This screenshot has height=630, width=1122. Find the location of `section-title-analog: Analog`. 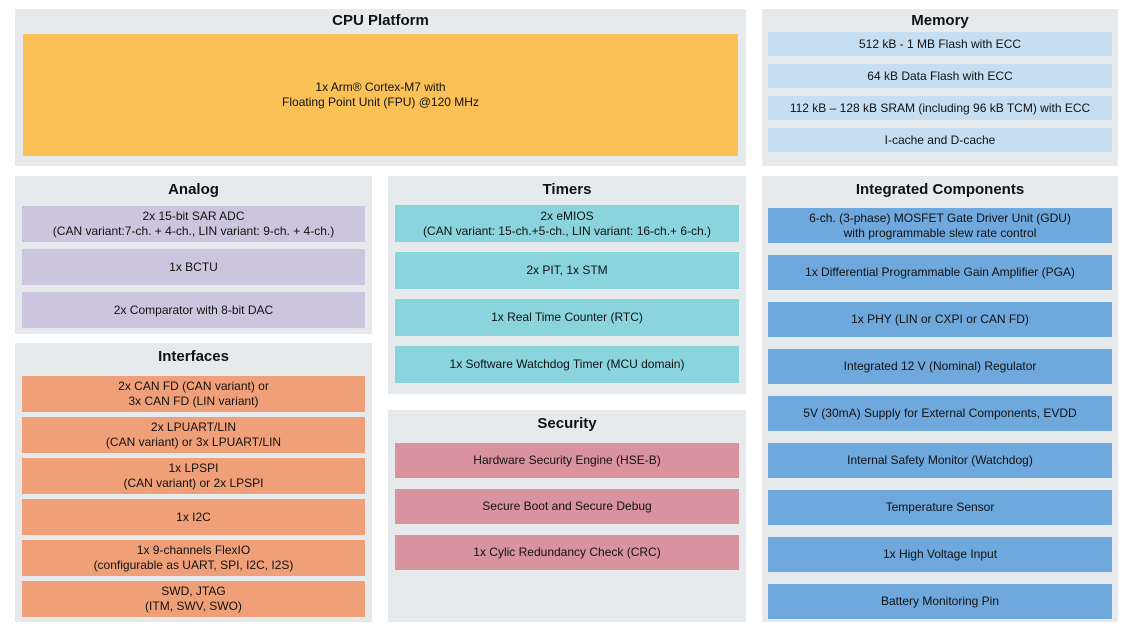

section-title-analog: Analog is located at coordinates (193, 189).